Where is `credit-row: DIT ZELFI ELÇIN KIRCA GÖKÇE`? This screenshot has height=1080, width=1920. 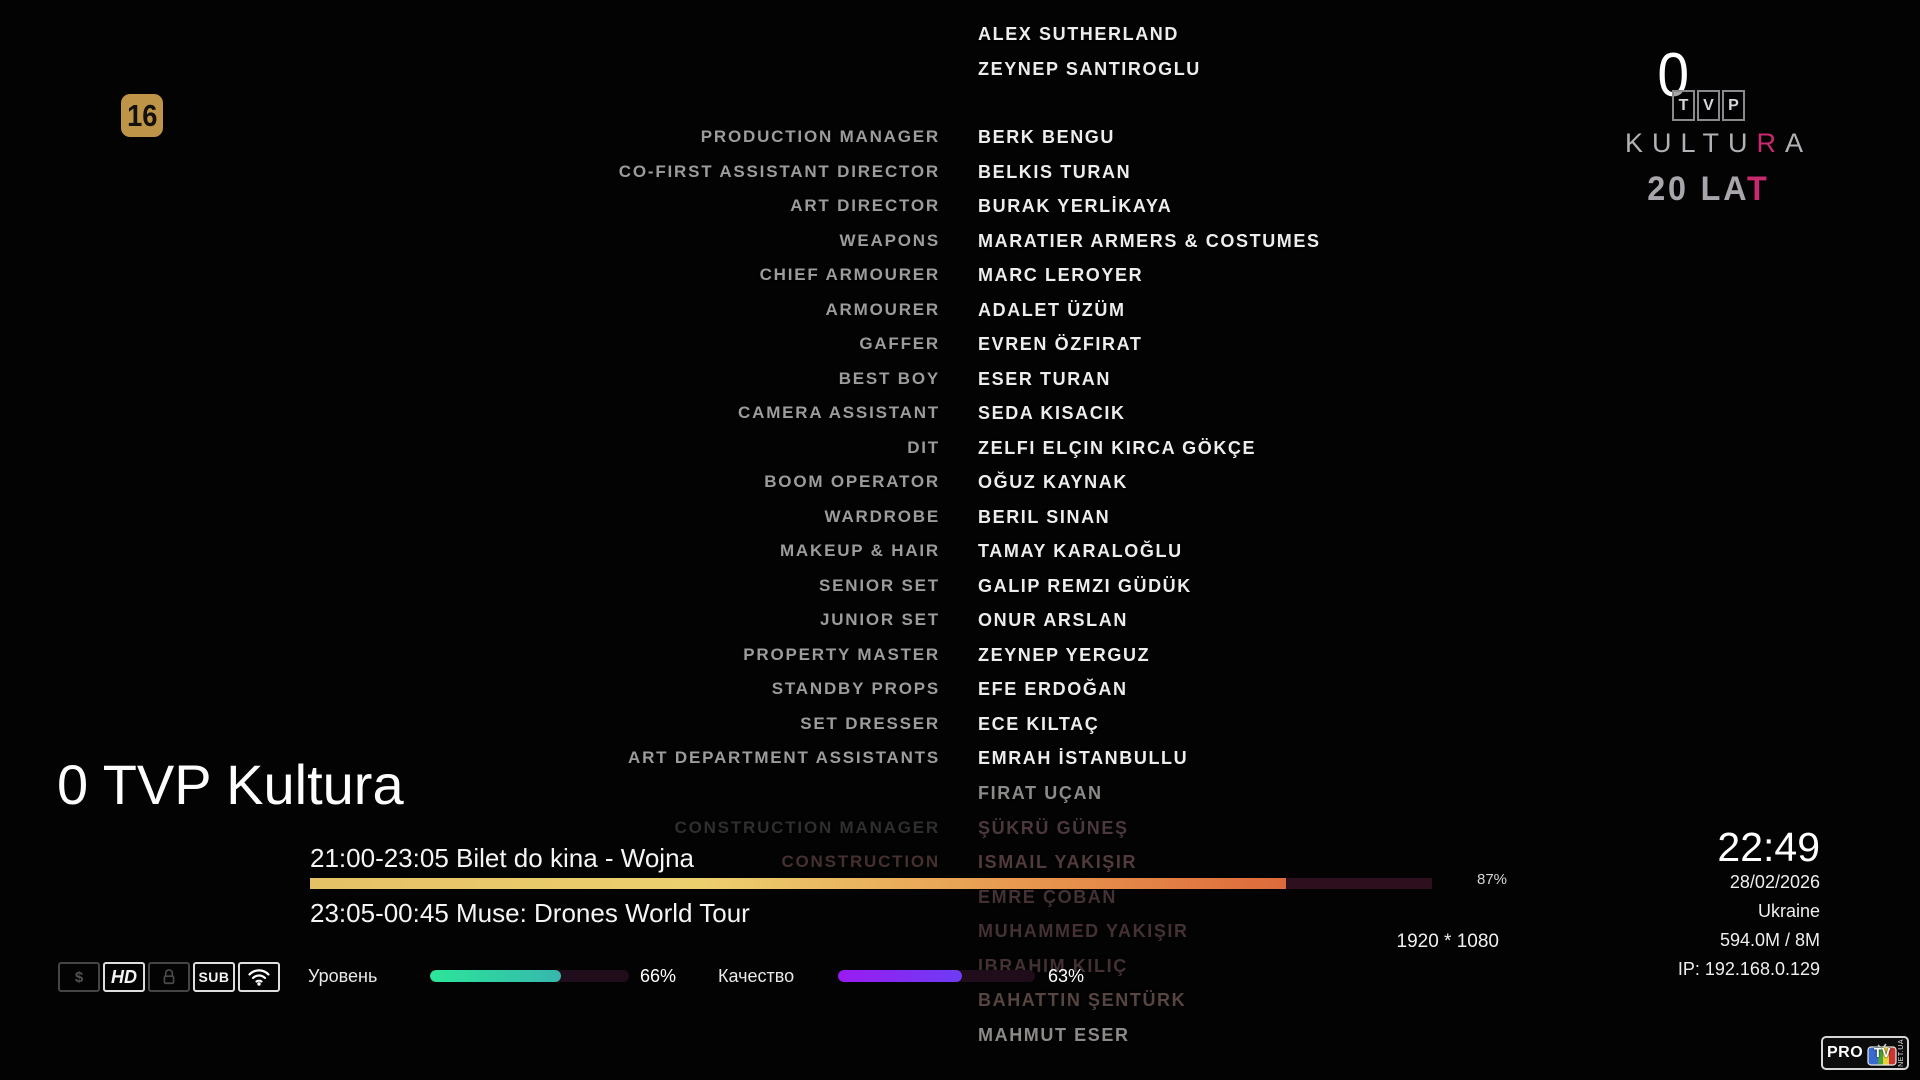 credit-row: DIT ZELFI ELÇIN KIRCA GÖKÇE is located at coordinates (960, 451).